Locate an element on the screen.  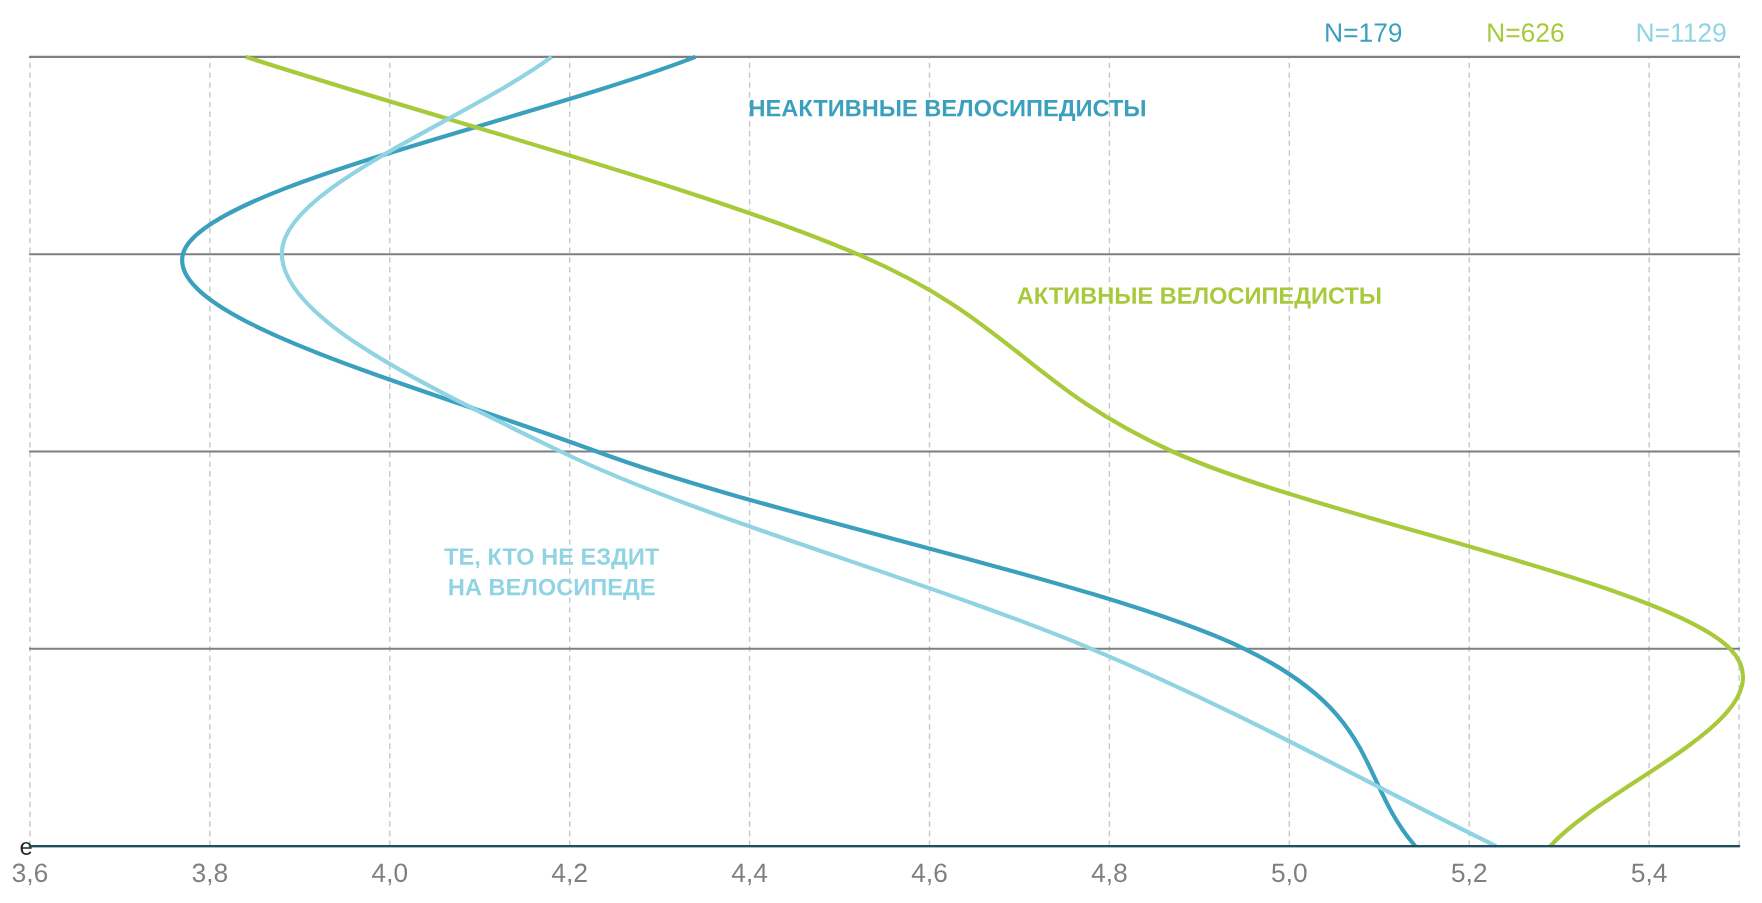
x-tick-label: 3,6 is located at coordinates (30, 874).